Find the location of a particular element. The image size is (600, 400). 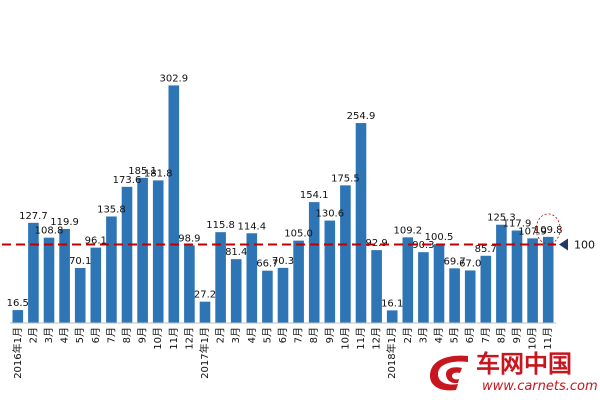

x-tick-label-17: 5月 is located at coordinates (267, 335).